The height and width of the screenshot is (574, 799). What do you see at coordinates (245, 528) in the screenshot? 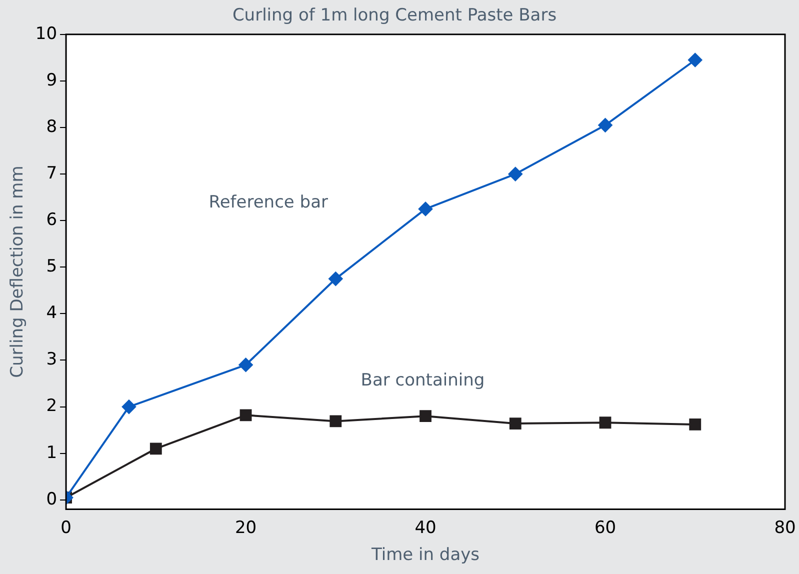
I see `x-tick-label: 20` at bounding box center [245, 528].